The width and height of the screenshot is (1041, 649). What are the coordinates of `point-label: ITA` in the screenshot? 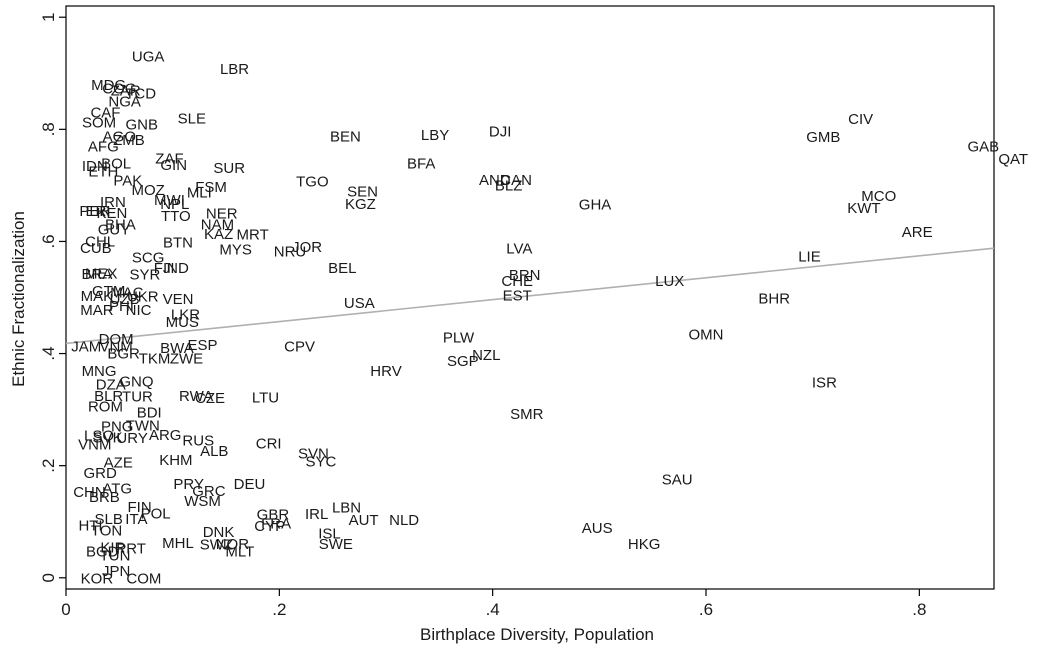 It's located at (136, 519).